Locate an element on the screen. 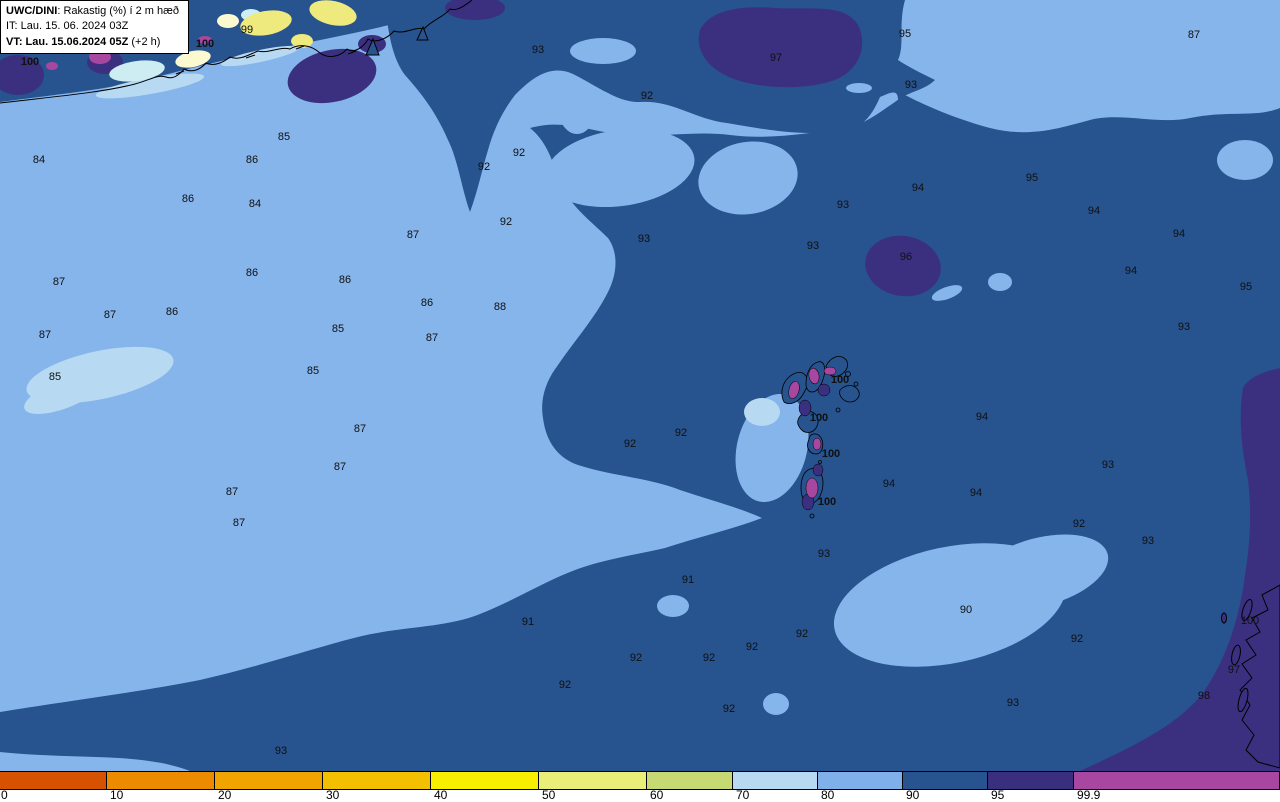 The image size is (1280, 802). colorbar-tick-label: 30 is located at coordinates (333, 795).